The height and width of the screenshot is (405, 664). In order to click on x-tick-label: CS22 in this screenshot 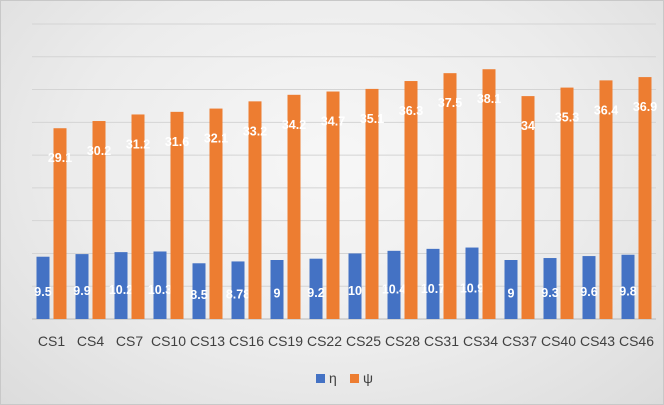, I will do `click(324, 341)`.